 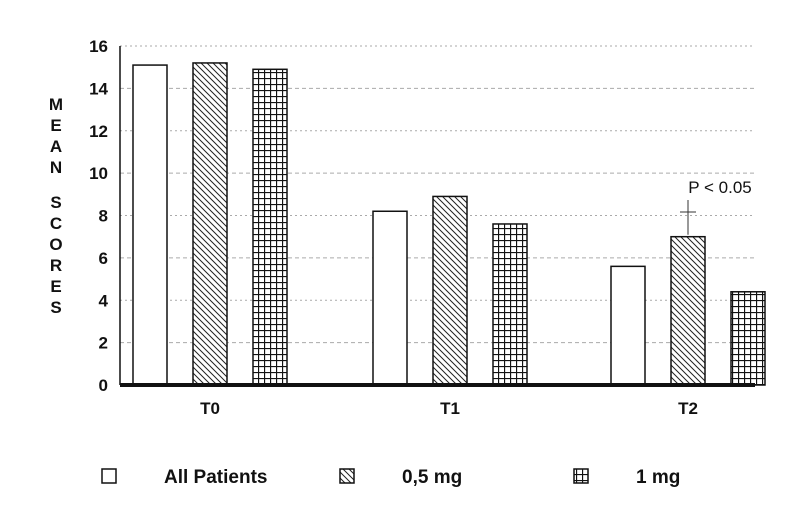 I want to click on y-tick-label-12: 12, so click(x=98, y=131).